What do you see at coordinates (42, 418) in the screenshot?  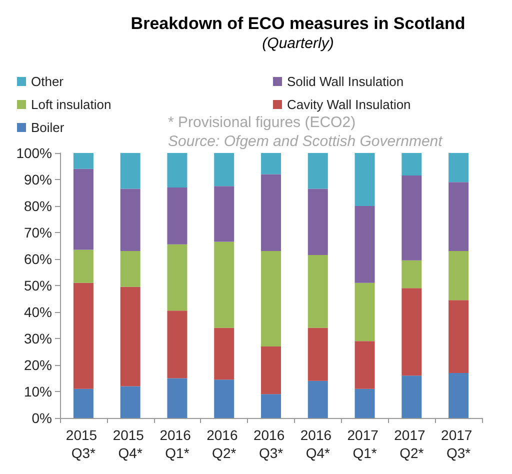 I see `y-tick-label: 0%` at bounding box center [42, 418].